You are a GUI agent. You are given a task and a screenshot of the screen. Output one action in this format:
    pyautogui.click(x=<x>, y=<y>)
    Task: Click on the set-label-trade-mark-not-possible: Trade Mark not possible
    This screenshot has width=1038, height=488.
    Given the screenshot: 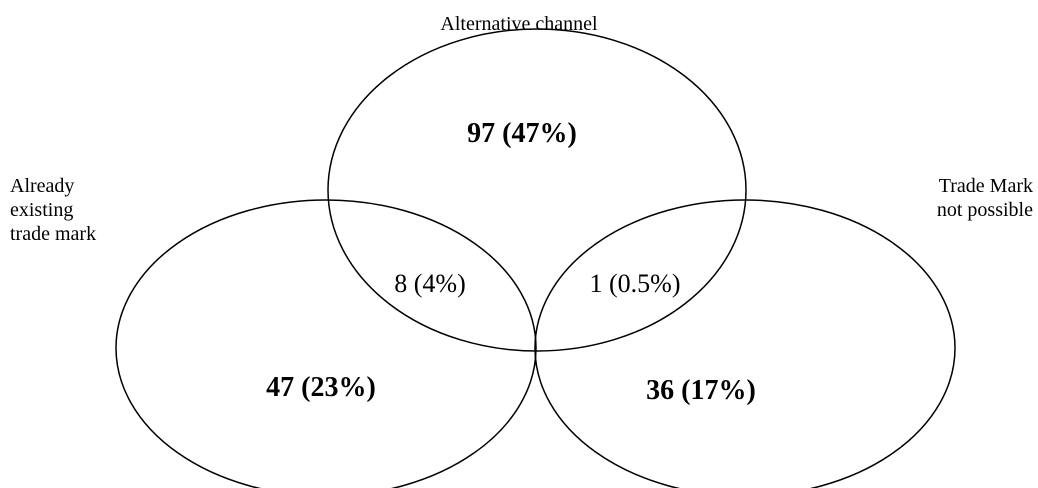 What is the action you would take?
    pyautogui.click(x=985, y=198)
    